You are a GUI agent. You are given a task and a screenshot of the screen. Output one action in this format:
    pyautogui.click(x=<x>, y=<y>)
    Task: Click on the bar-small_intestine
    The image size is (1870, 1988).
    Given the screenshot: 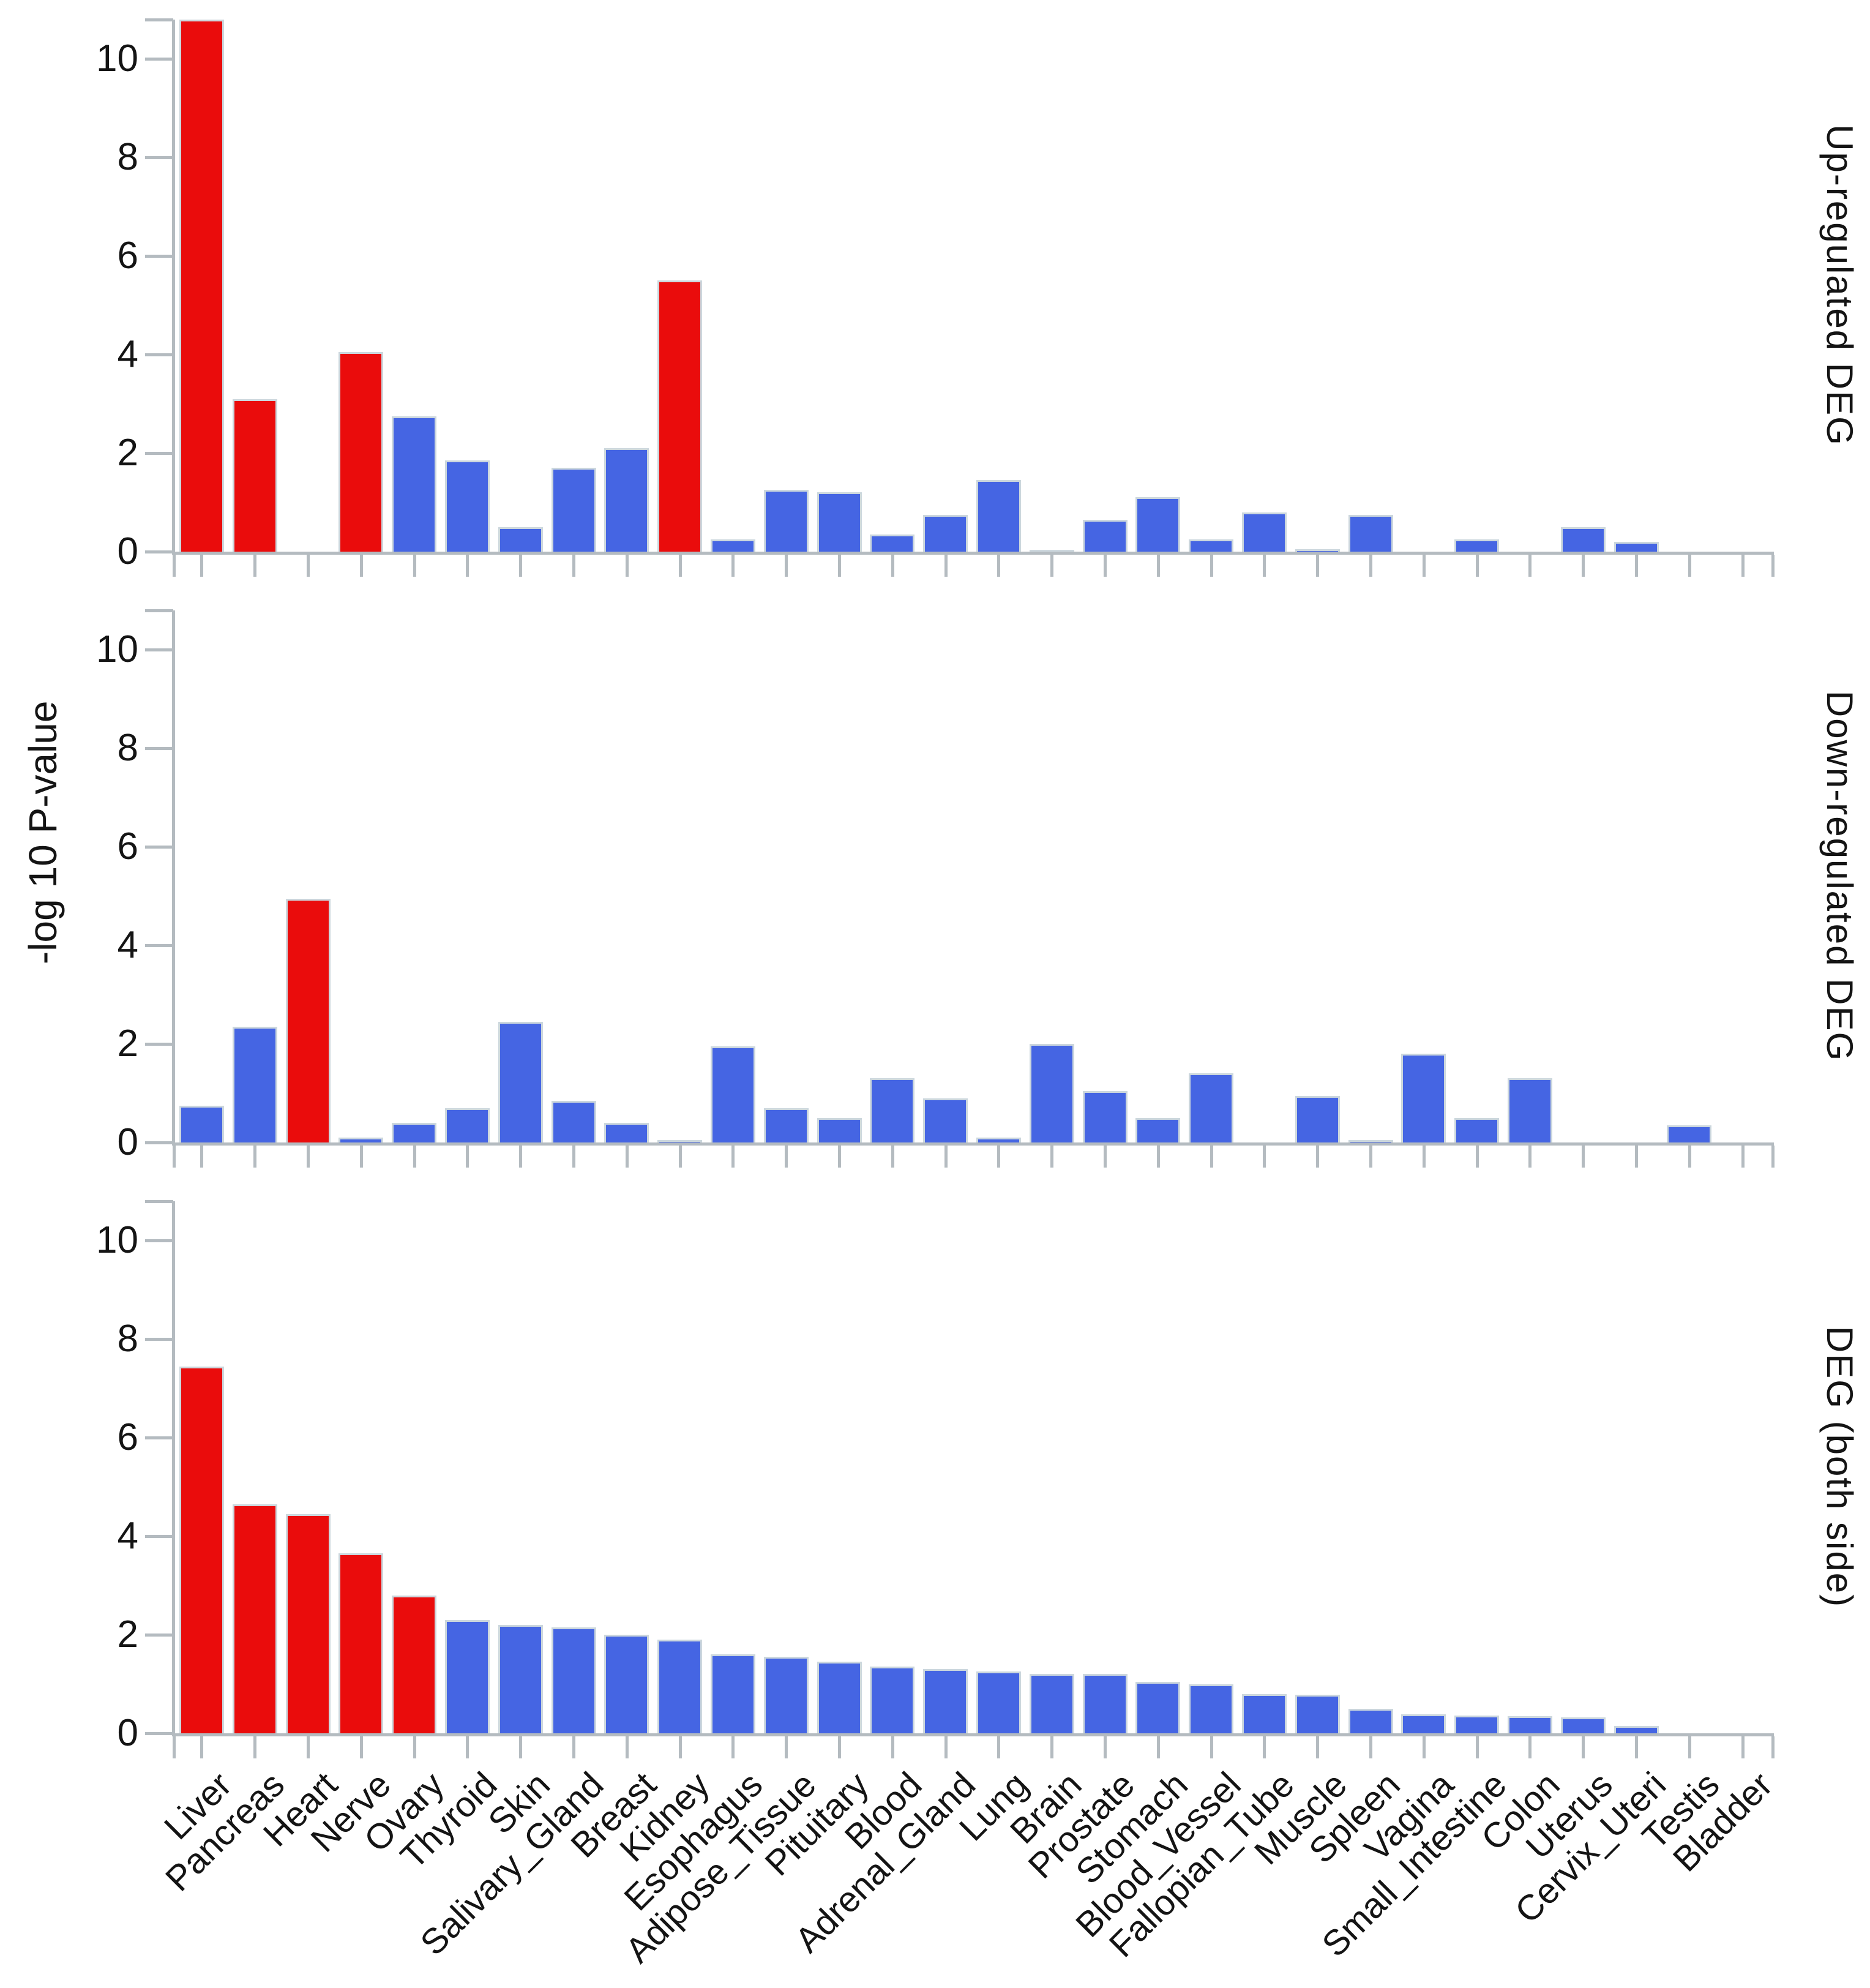 What is the action you would take?
    pyautogui.click(x=1476, y=1724)
    